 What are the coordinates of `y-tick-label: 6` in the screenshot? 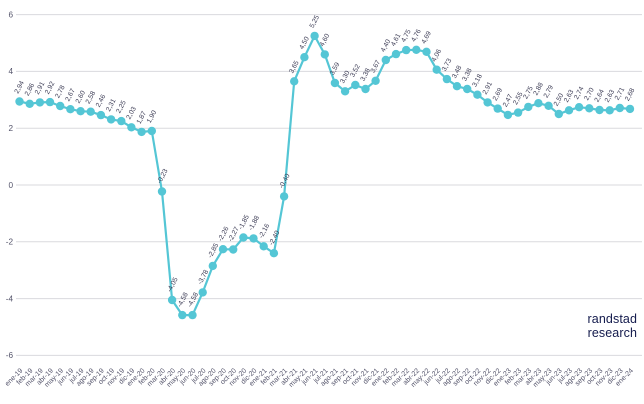 It's located at (10, 14).